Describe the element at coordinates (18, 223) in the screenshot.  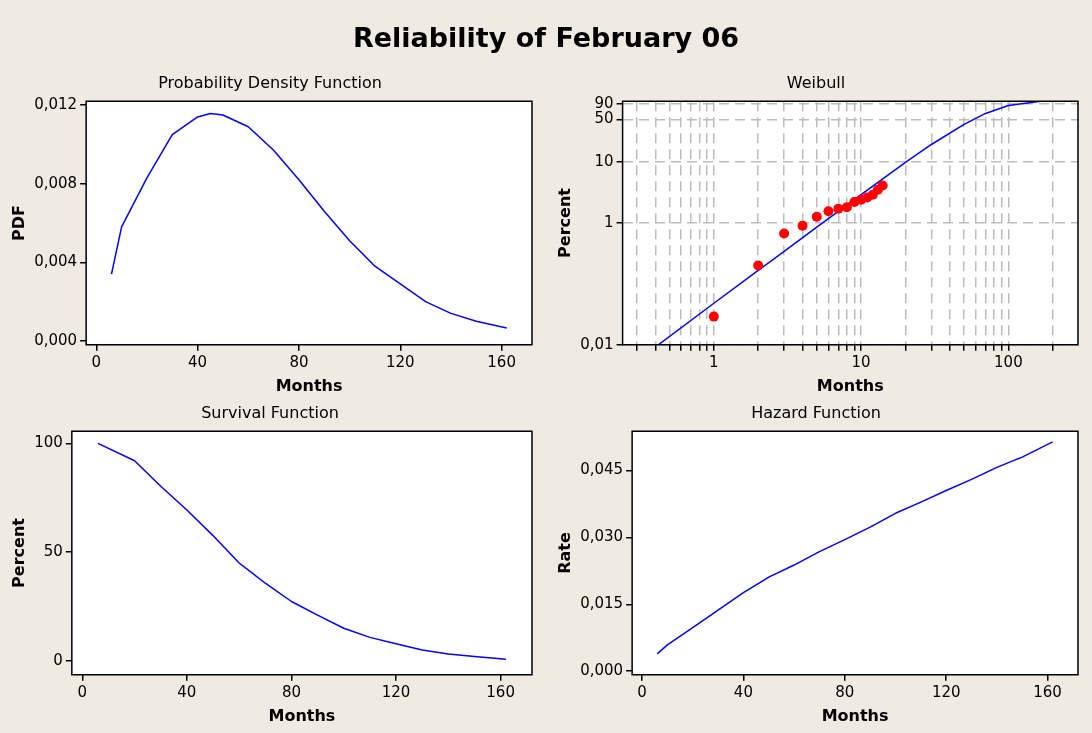
I see `y-axis-title: PDF` at that location.